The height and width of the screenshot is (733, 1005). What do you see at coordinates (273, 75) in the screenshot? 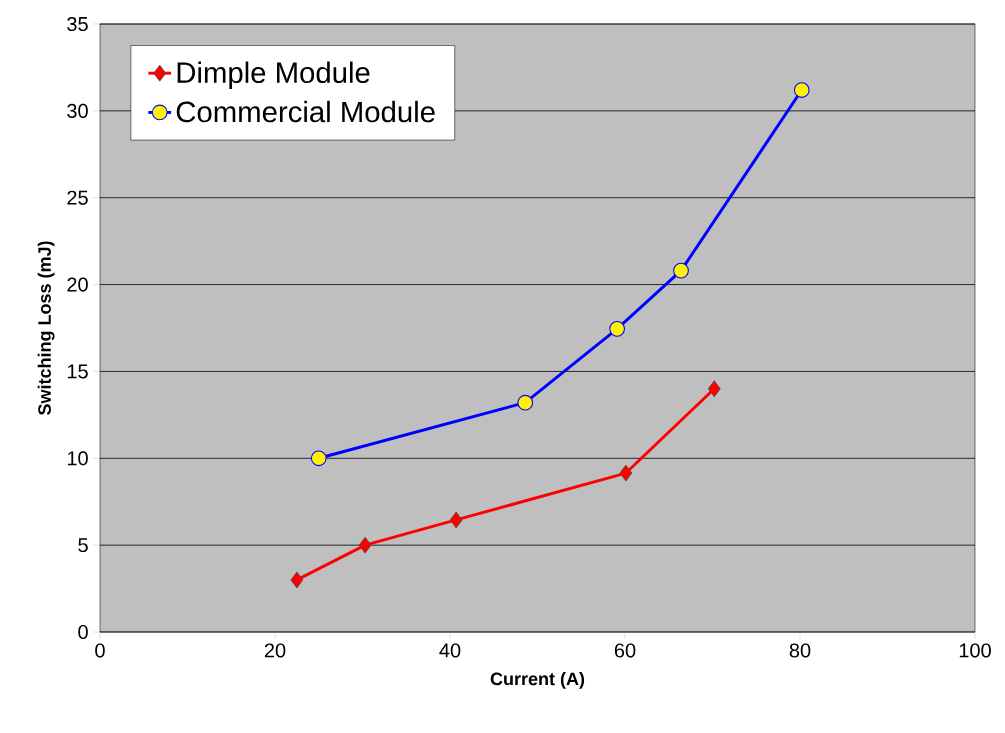
I see `legend-label: Dimple Module` at bounding box center [273, 75].